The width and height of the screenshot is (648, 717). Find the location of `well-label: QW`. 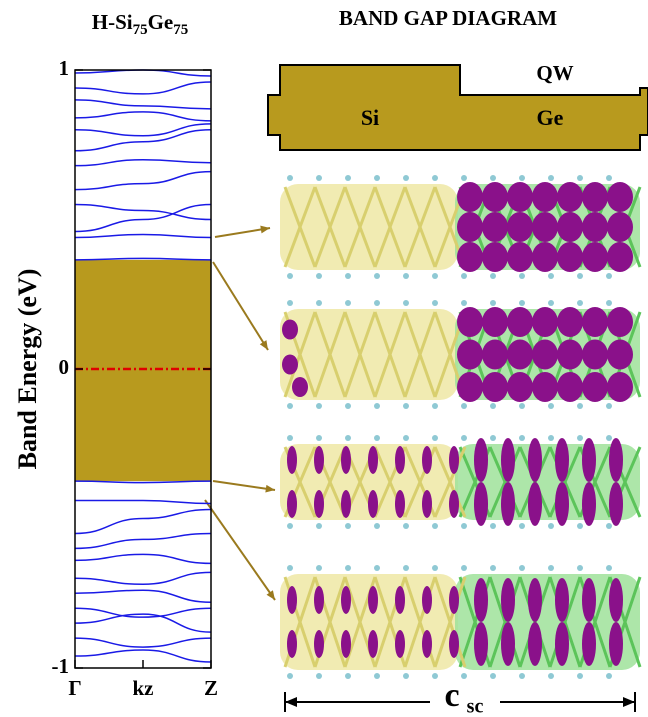

well-label: QW is located at coordinates (554, 73).